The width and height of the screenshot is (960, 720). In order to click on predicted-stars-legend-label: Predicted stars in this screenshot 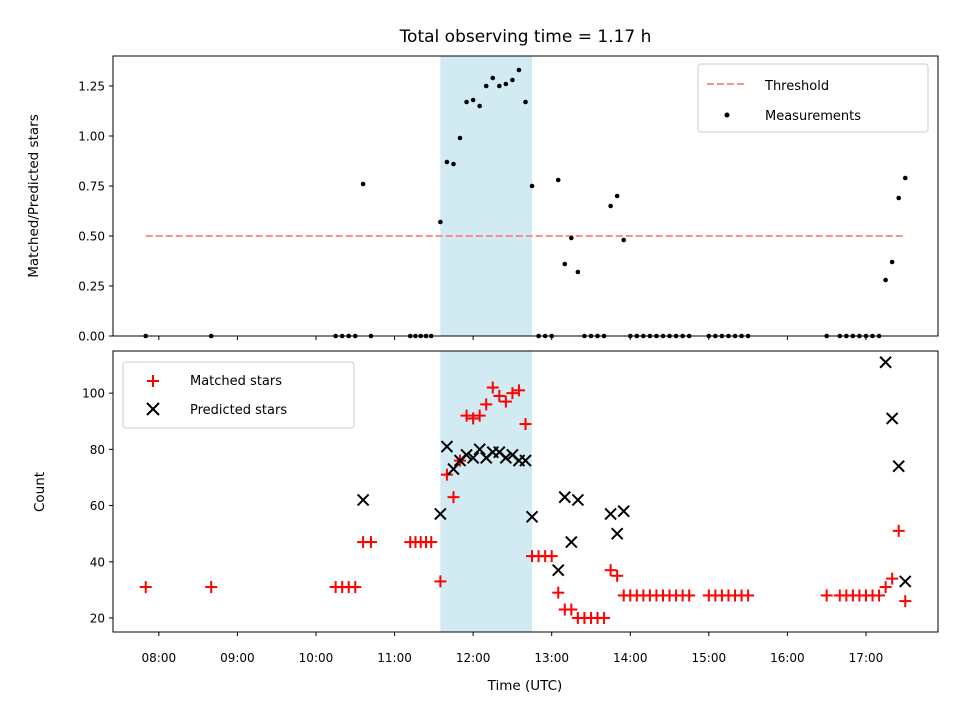, I will do `click(238, 410)`.